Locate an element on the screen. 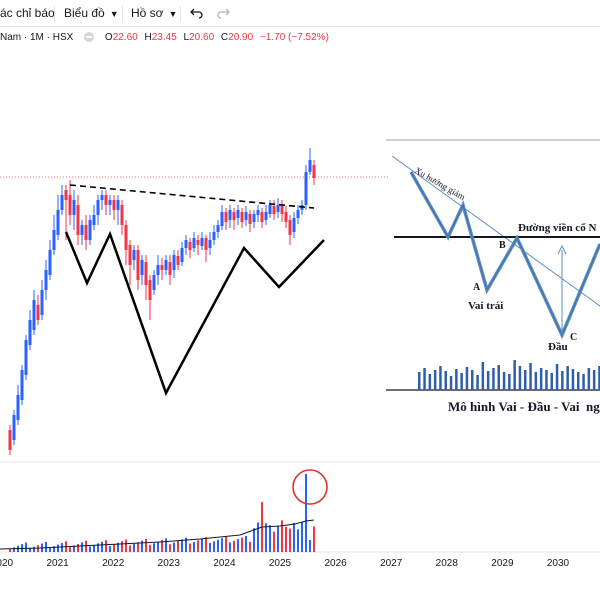 The height and width of the screenshot is (600, 600). collapse-legend-icon is located at coordinates (89, 37).